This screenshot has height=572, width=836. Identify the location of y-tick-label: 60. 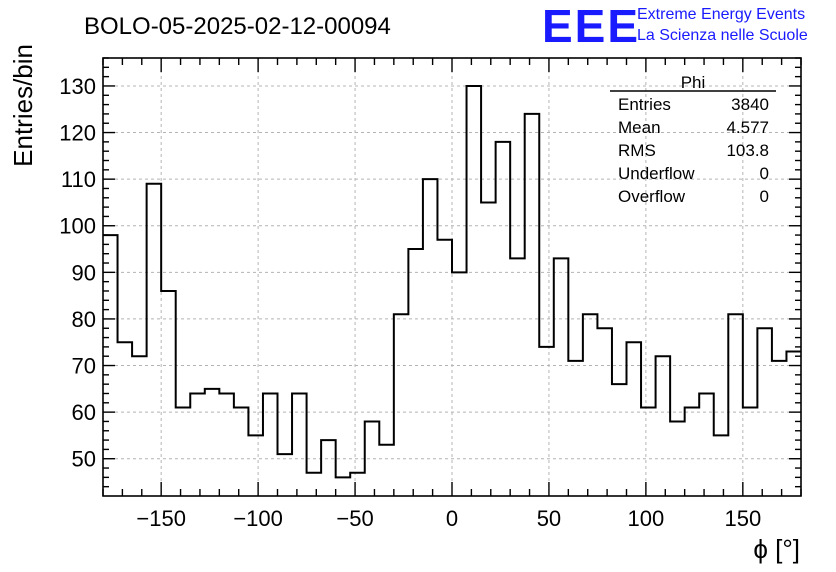
(84, 412).